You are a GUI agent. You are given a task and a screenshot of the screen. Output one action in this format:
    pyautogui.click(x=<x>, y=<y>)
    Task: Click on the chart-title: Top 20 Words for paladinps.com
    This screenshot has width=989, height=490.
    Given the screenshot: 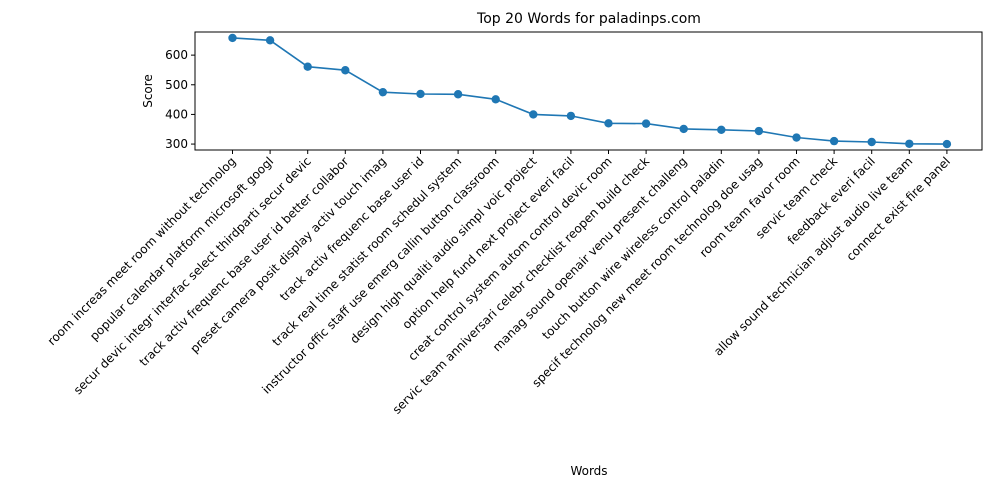 What is the action you would take?
    pyautogui.click(x=588, y=19)
    